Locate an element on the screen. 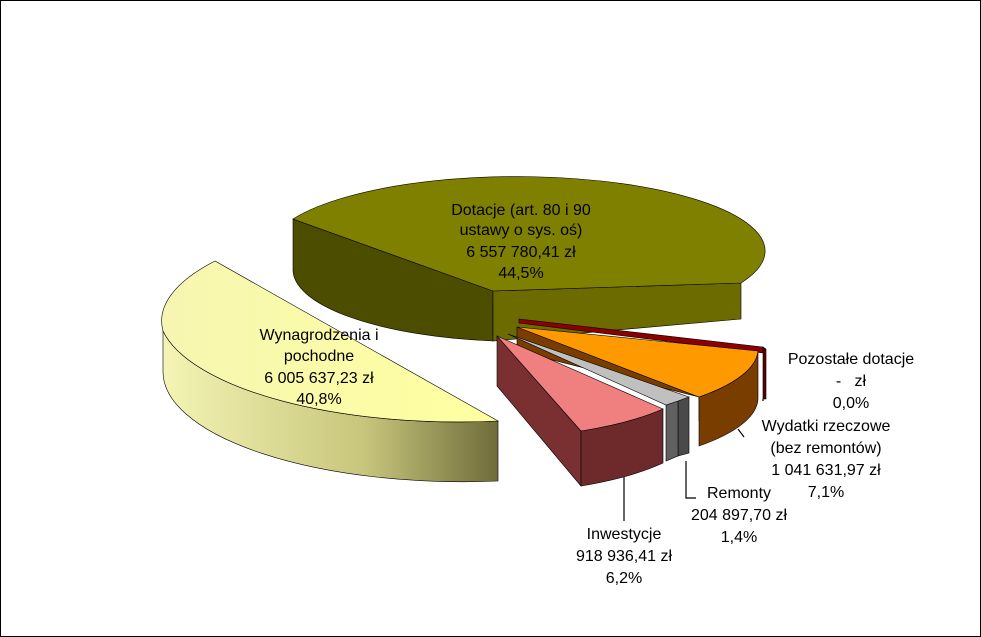 This screenshot has height=637, width=981. slice-dotacje is located at coordinates (529, 259).